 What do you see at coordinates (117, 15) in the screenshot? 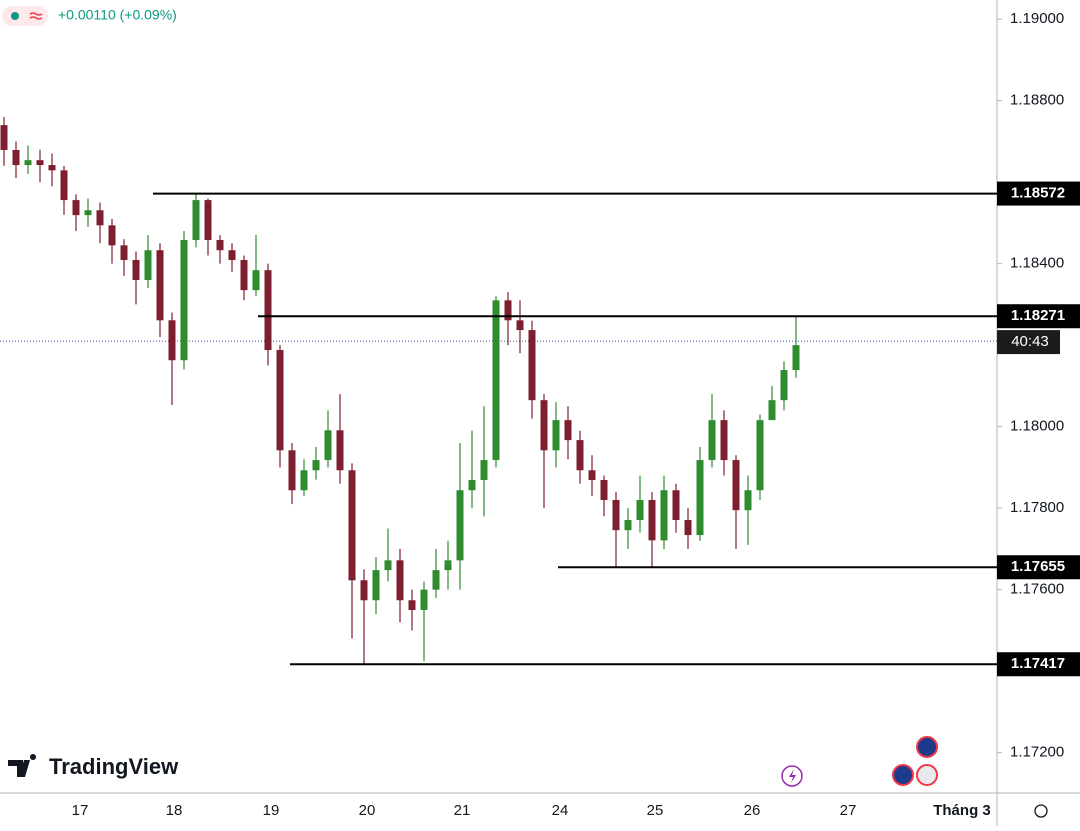
I see `price-change: +0.00110 (+0.09%)` at bounding box center [117, 15].